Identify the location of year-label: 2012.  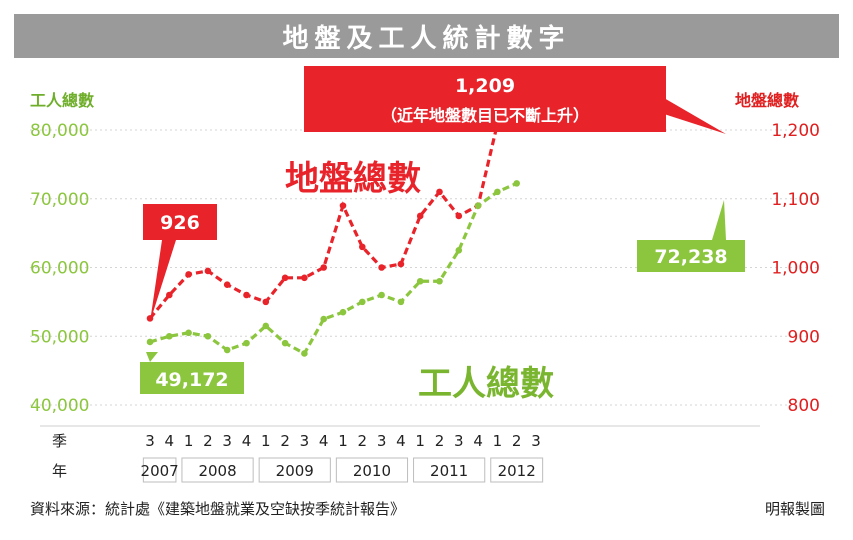
(517, 471).